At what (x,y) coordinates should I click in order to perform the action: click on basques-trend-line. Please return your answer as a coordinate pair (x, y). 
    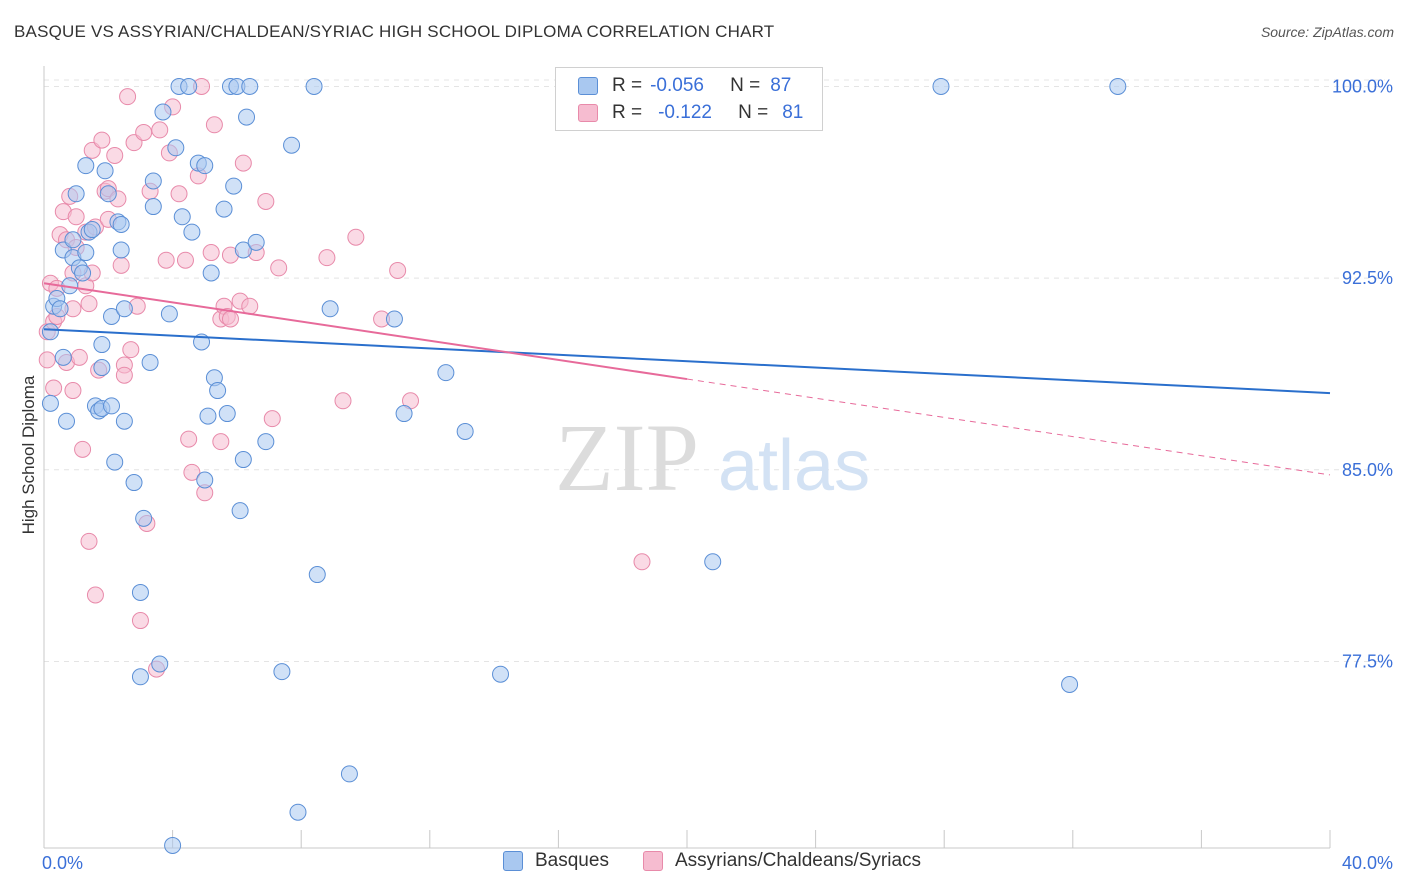
    Looking at the image, I should click on (687, 361).